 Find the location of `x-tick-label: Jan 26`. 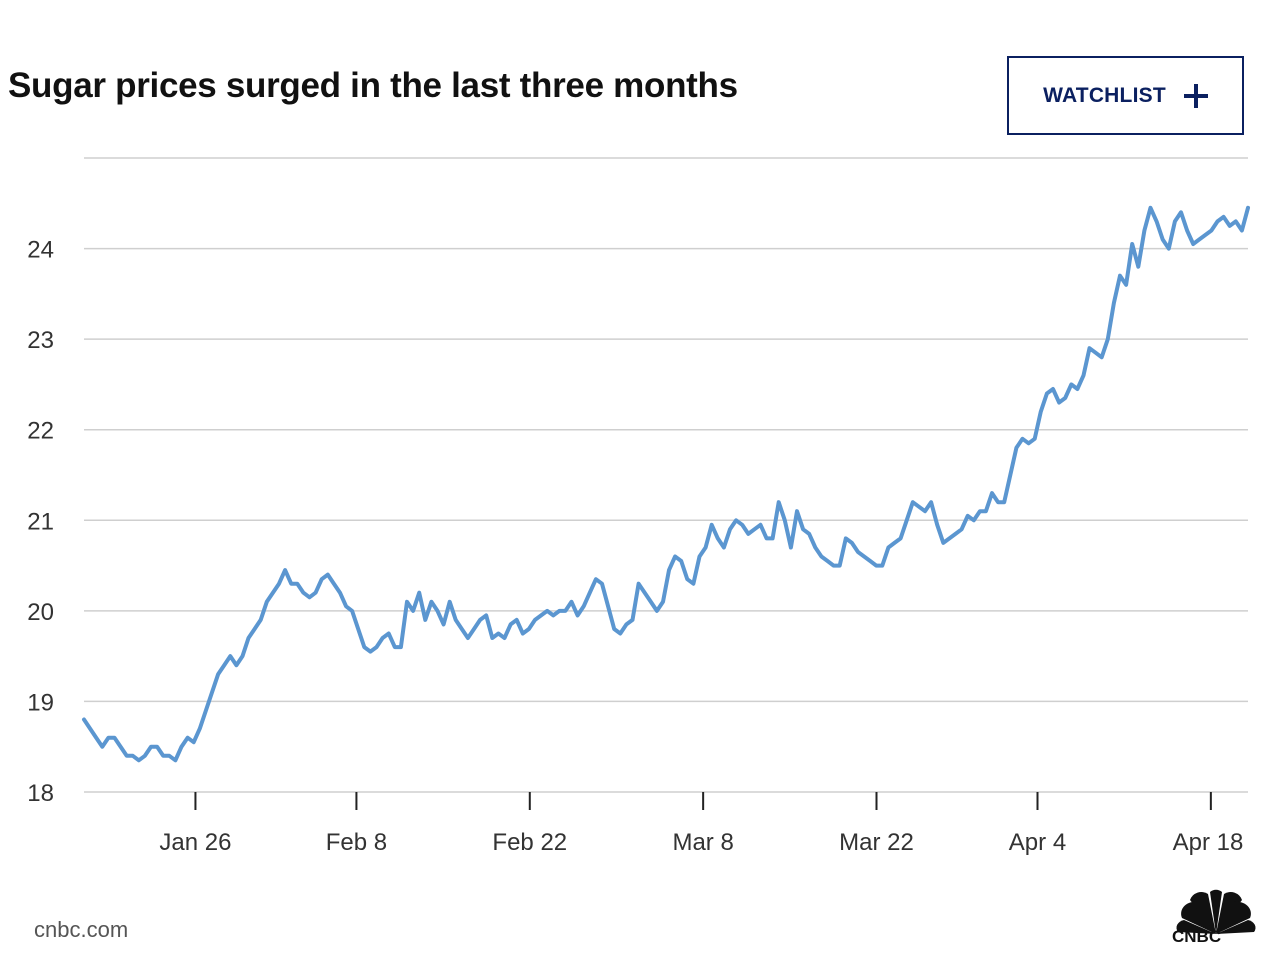

x-tick-label: Jan 26 is located at coordinates (195, 842).